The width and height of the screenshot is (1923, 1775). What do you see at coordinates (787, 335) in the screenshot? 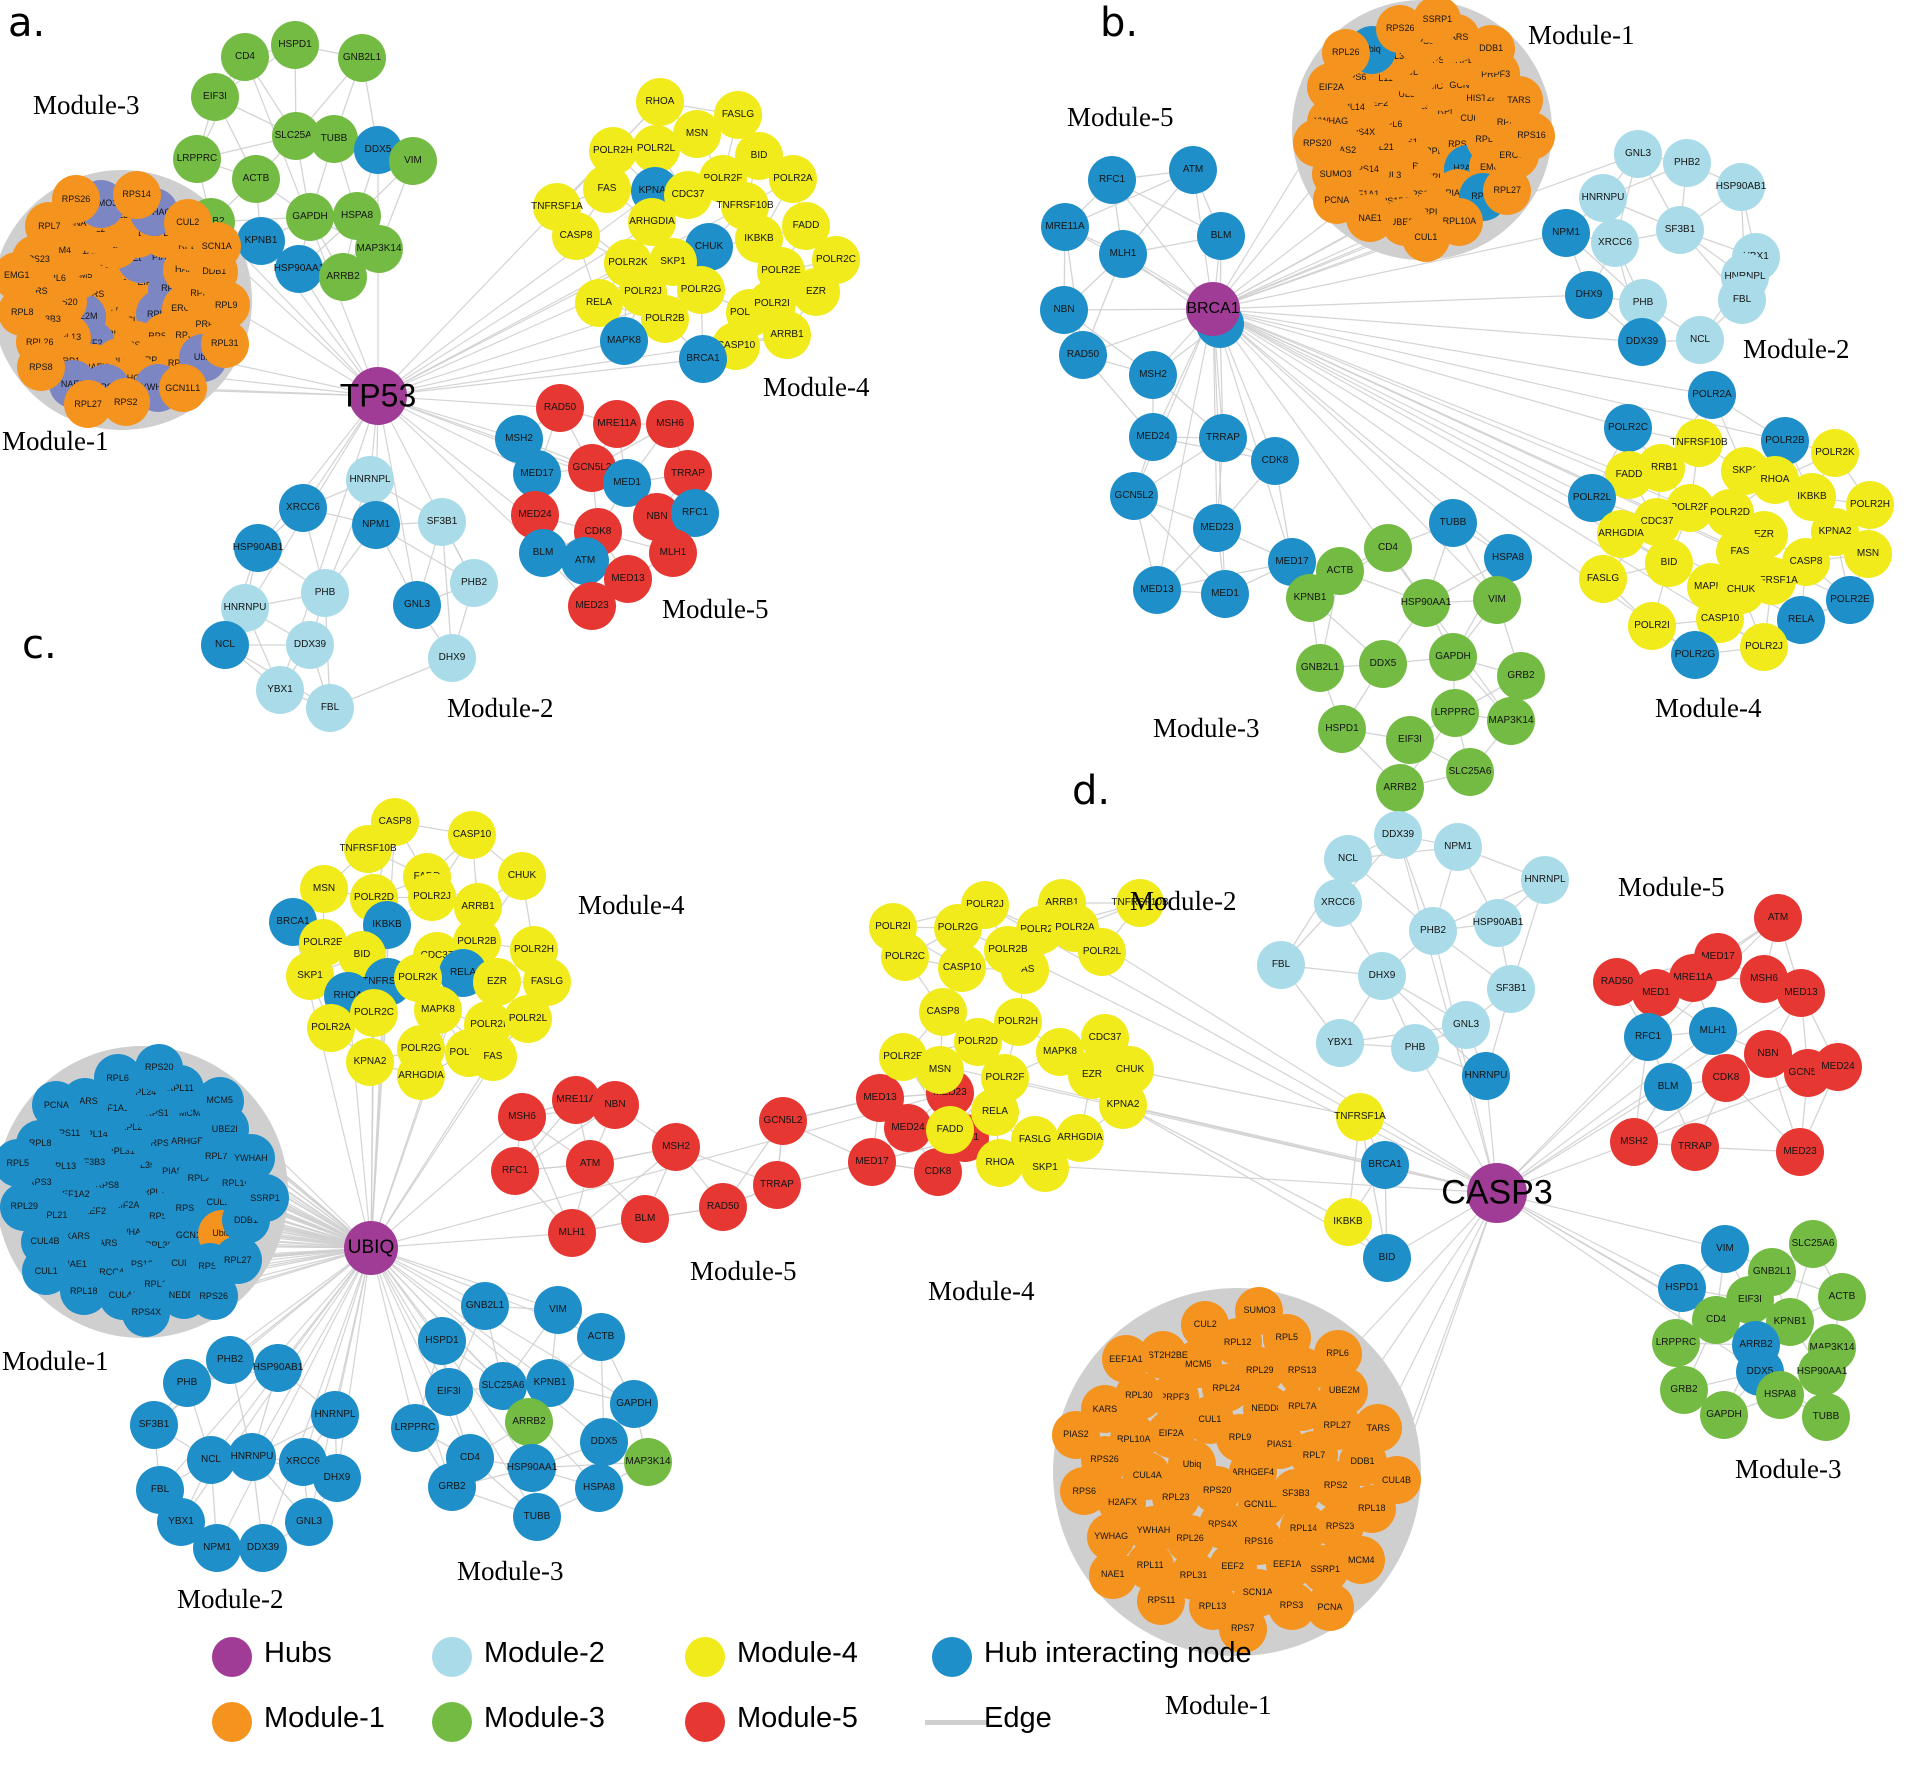
I see `node-arrb1: ARRB1` at bounding box center [787, 335].